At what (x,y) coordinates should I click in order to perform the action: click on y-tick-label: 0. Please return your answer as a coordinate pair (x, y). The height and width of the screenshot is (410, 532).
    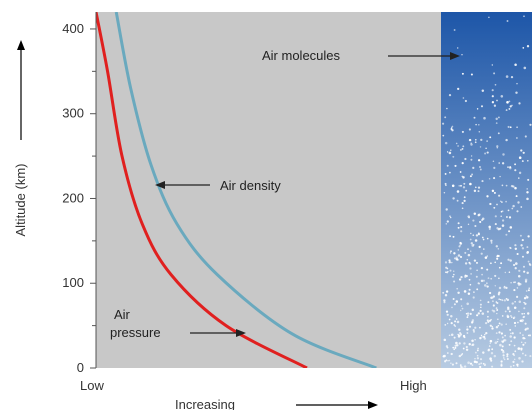
    Looking at the image, I should click on (80, 367).